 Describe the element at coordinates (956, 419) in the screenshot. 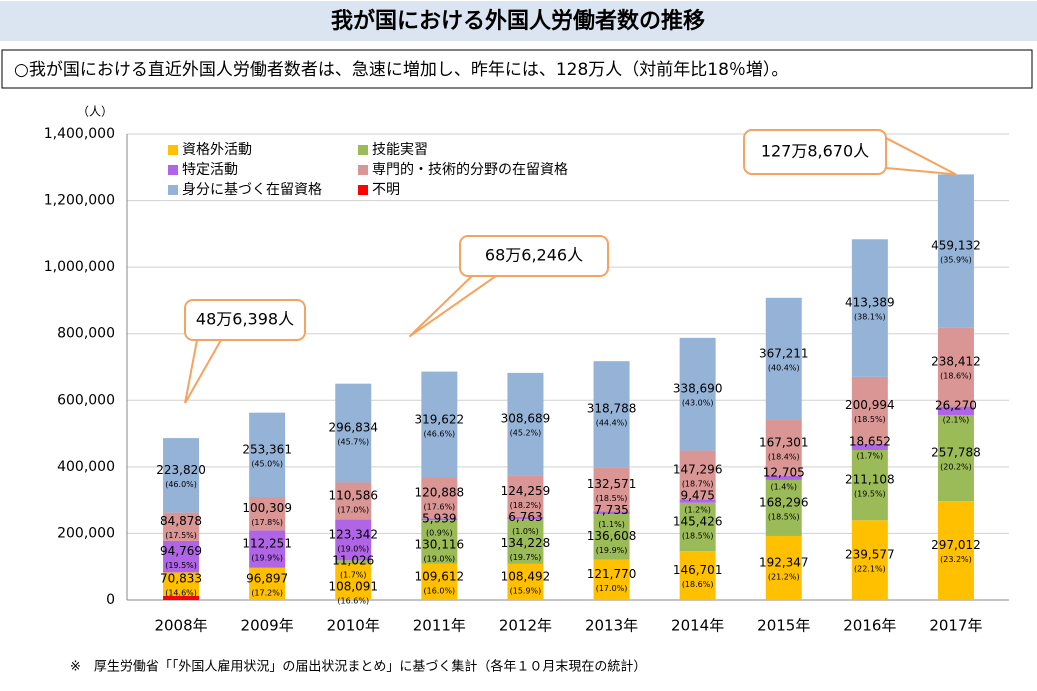

I see `data-label-share: (2.1%)` at that location.